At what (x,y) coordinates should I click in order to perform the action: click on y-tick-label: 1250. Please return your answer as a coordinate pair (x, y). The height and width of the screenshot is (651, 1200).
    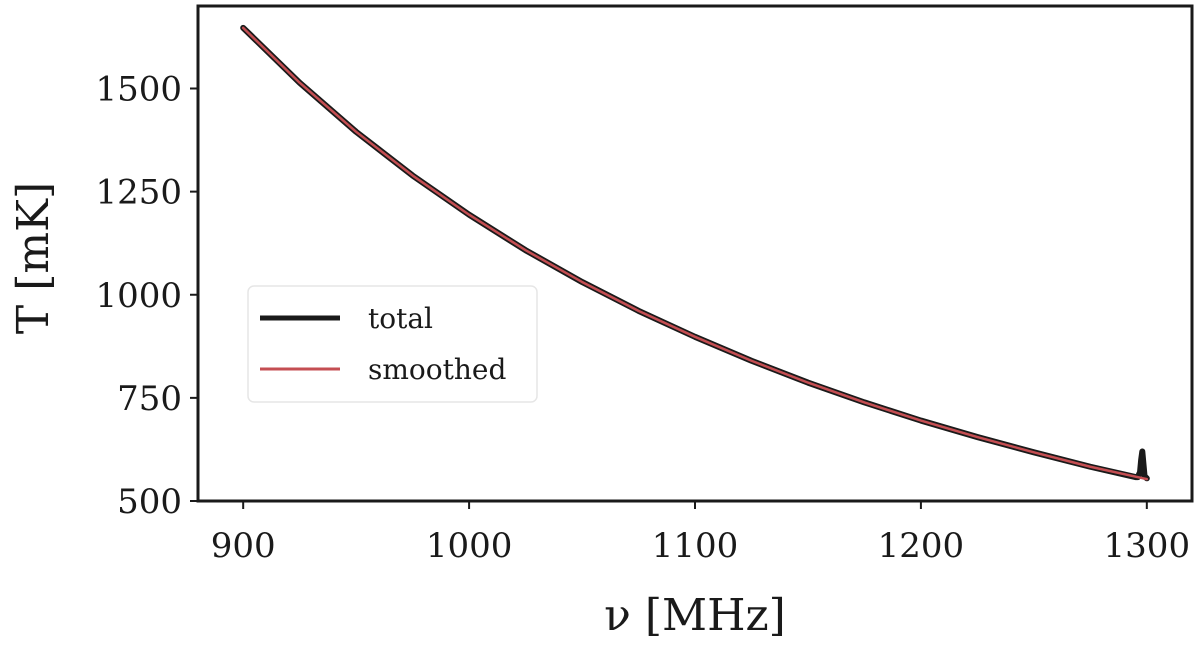
    Looking at the image, I should click on (138, 193).